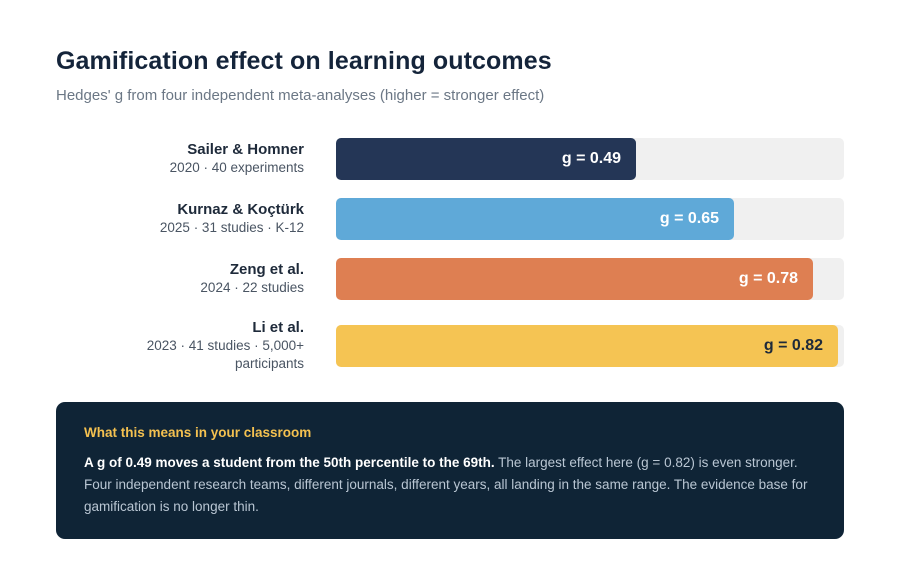 Image resolution: width=900 pixels, height=587 pixels. Describe the element at coordinates (204, 219) in the screenshot. I see `bar-label-kurnaz-ko-t-rk: Kurnaz & Koçtürk 2025 · 31 studies · K-12` at that location.